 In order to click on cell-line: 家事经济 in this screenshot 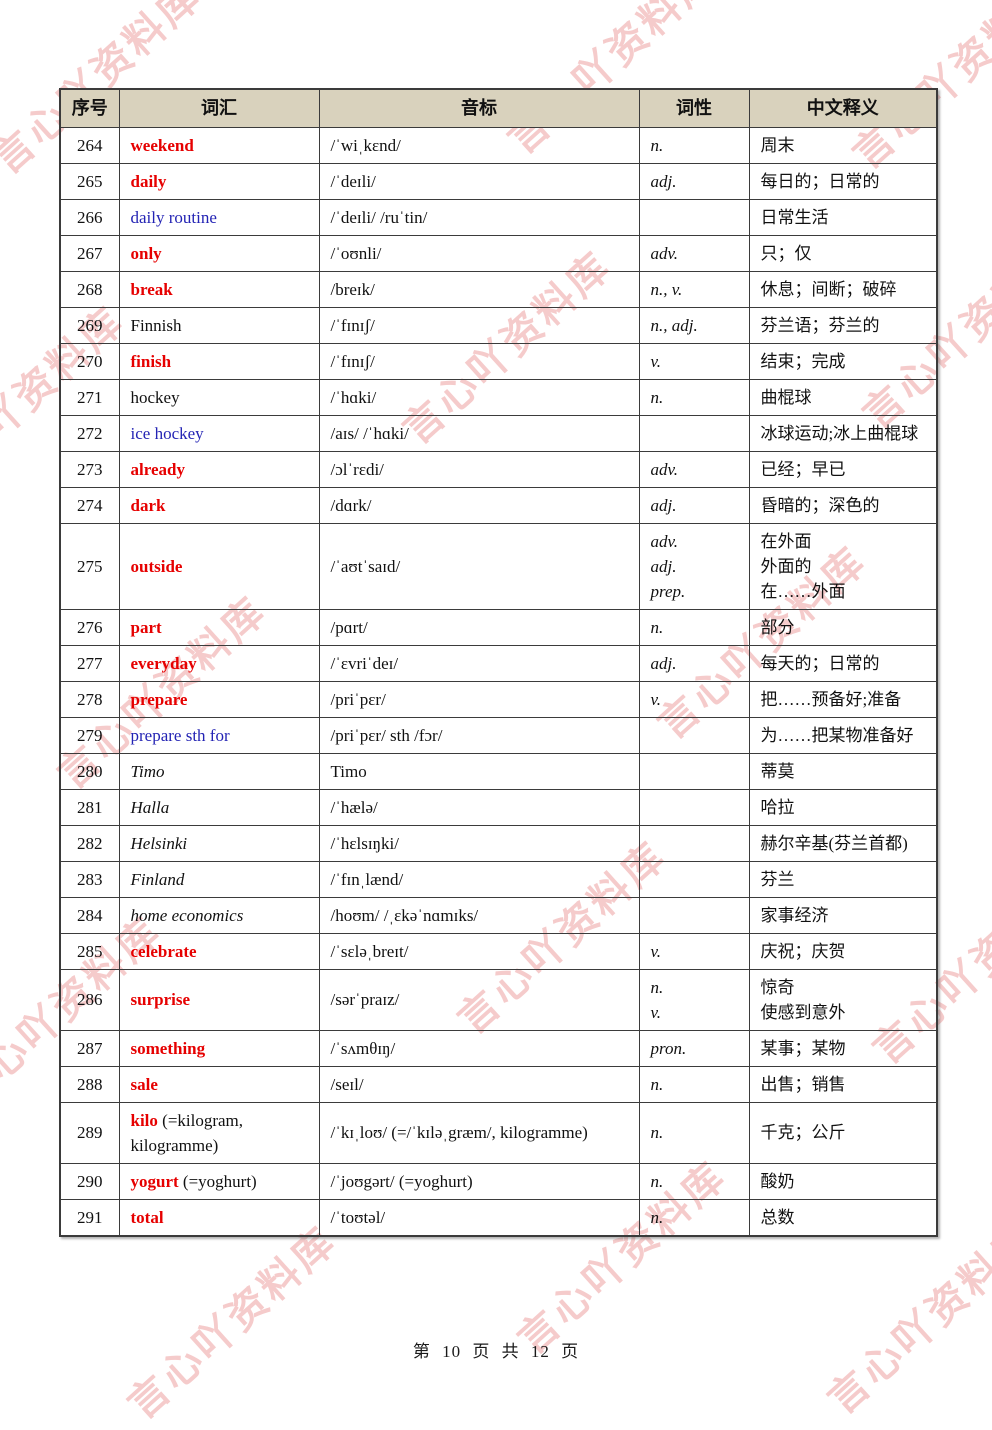, I will do `click(794, 915)`.